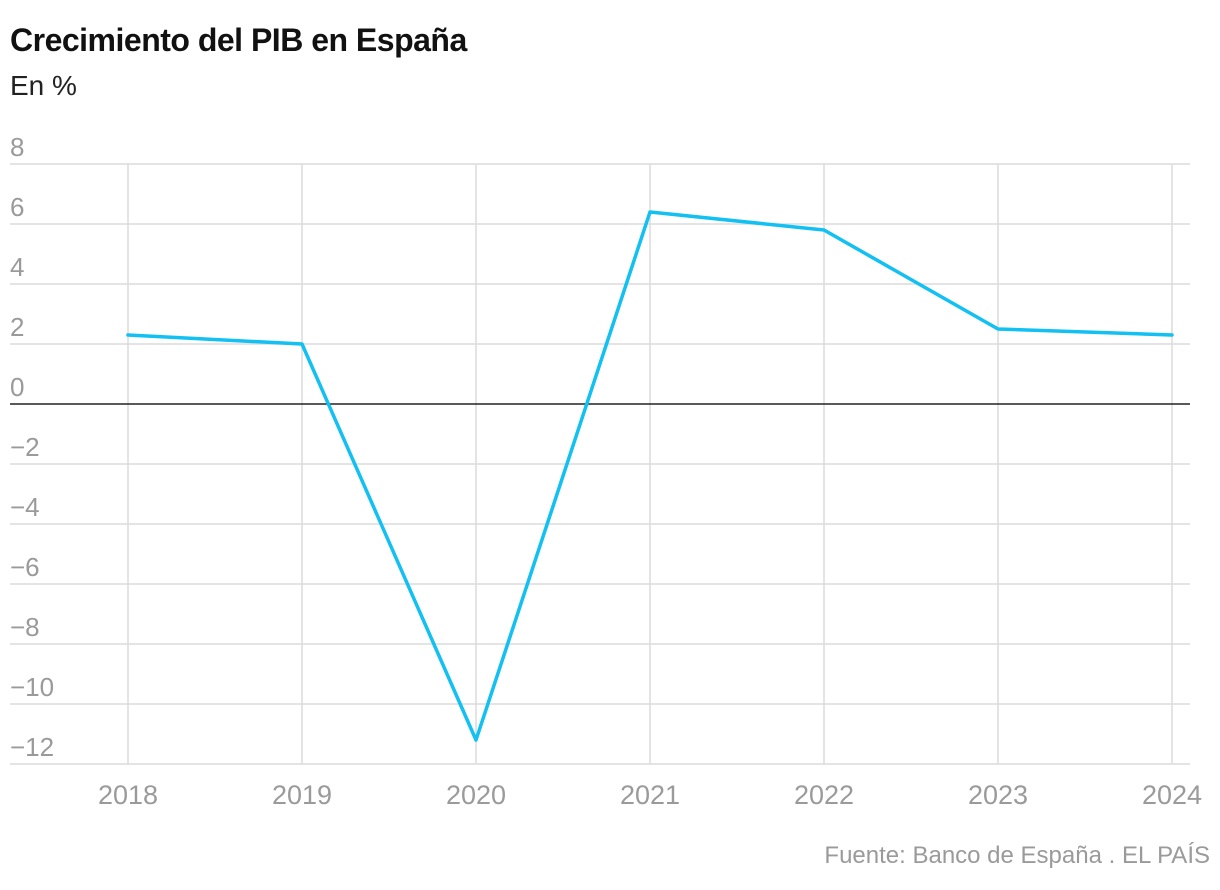  I want to click on chart-subtitle: En %, so click(43, 85).